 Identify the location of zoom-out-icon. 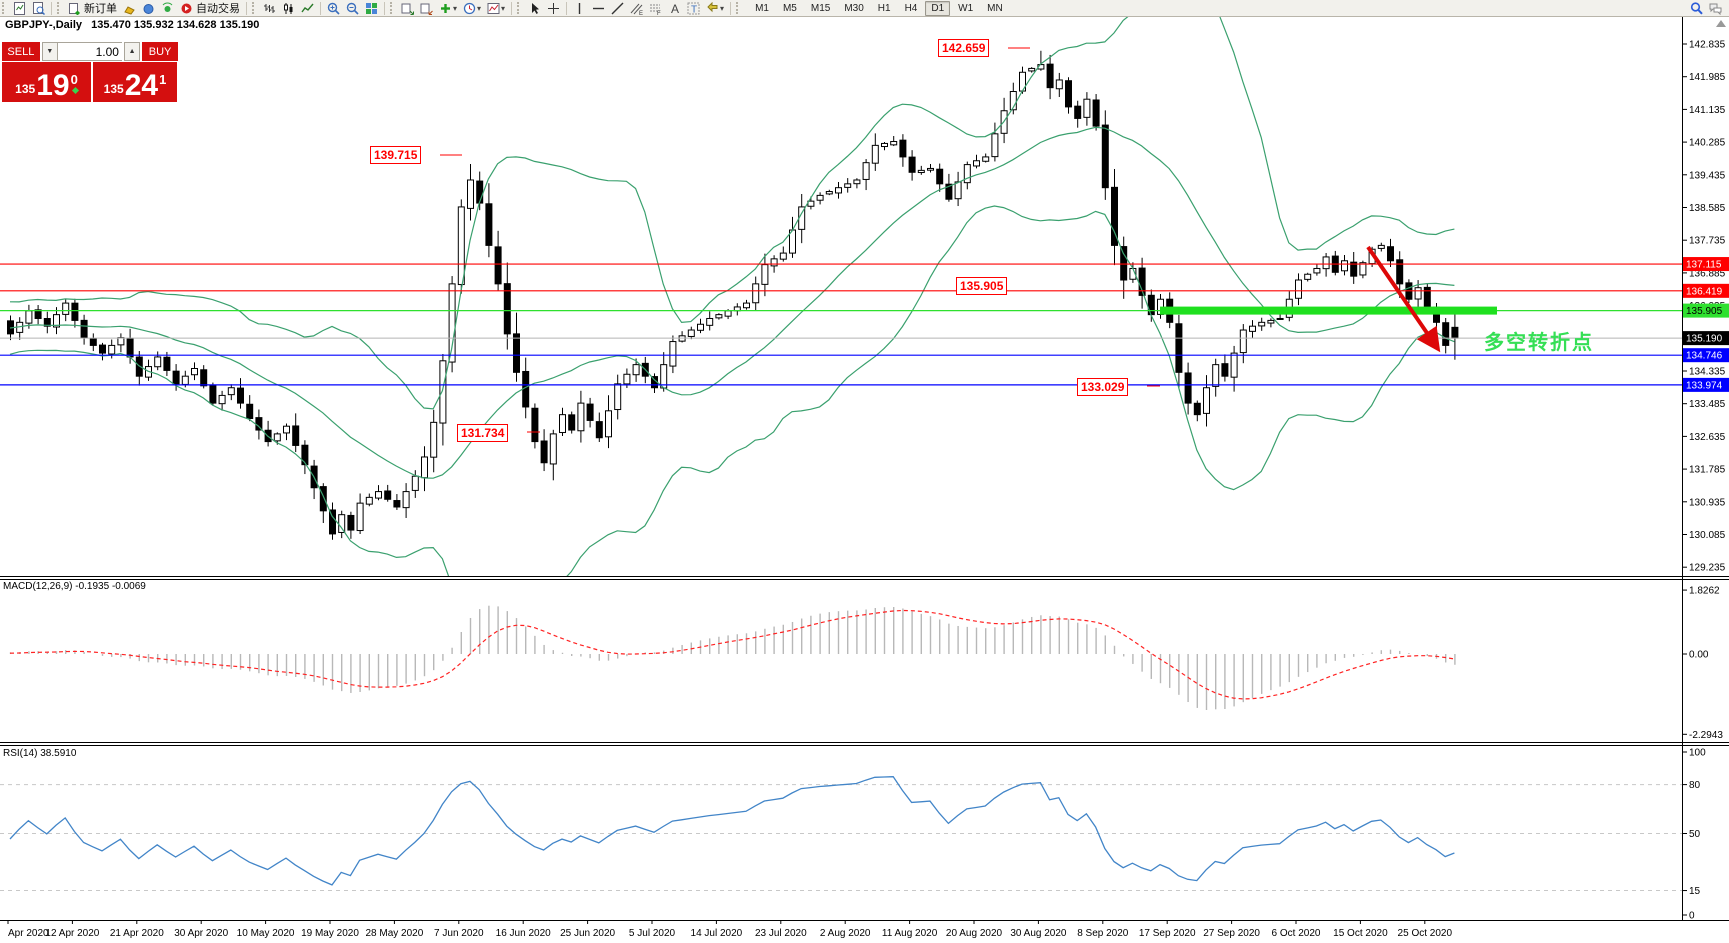
(352, 8).